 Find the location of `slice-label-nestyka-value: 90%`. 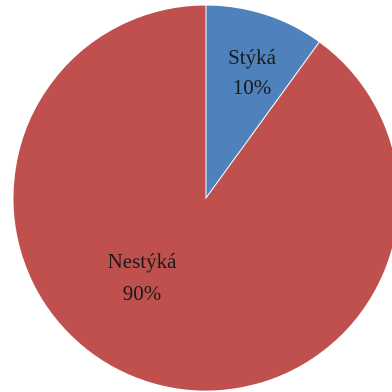

slice-label-nestyka-value: 90% is located at coordinates (142, 293).